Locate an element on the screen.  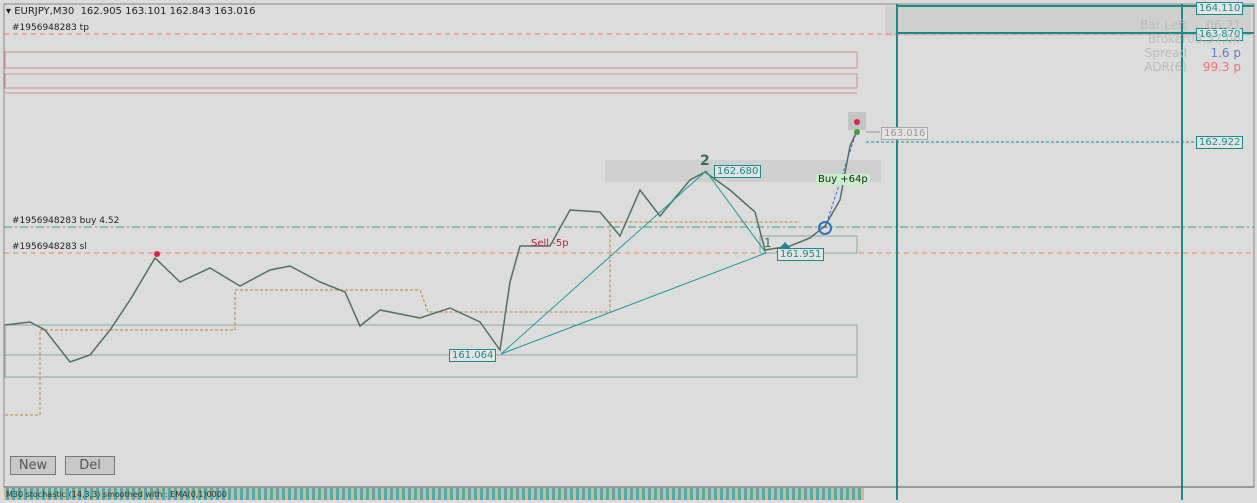
info-label: Broker is located at coordinates (1167, 39).